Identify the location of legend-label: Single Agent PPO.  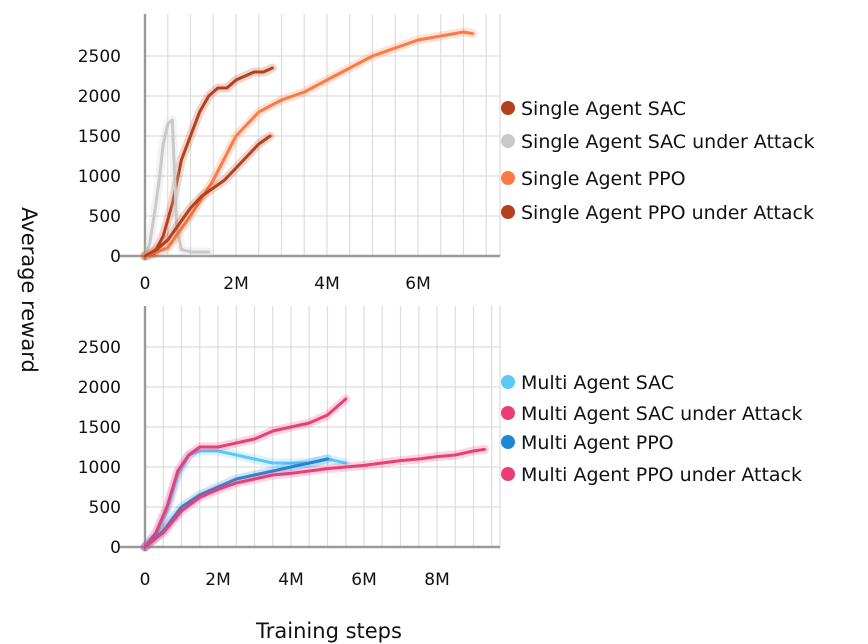
(603, 179).